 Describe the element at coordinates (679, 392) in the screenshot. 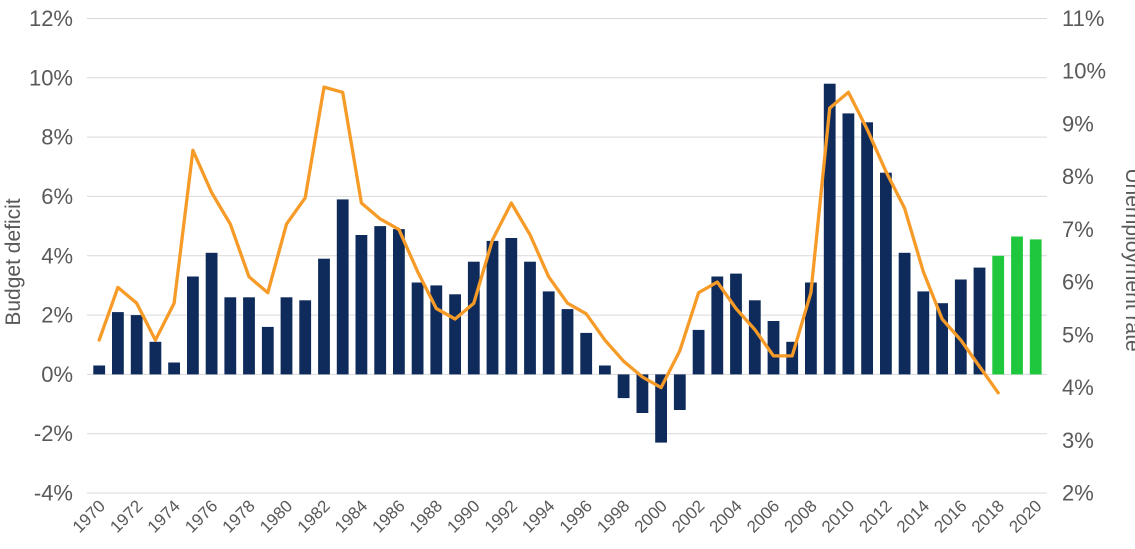

I see `bar-2001` at that location.